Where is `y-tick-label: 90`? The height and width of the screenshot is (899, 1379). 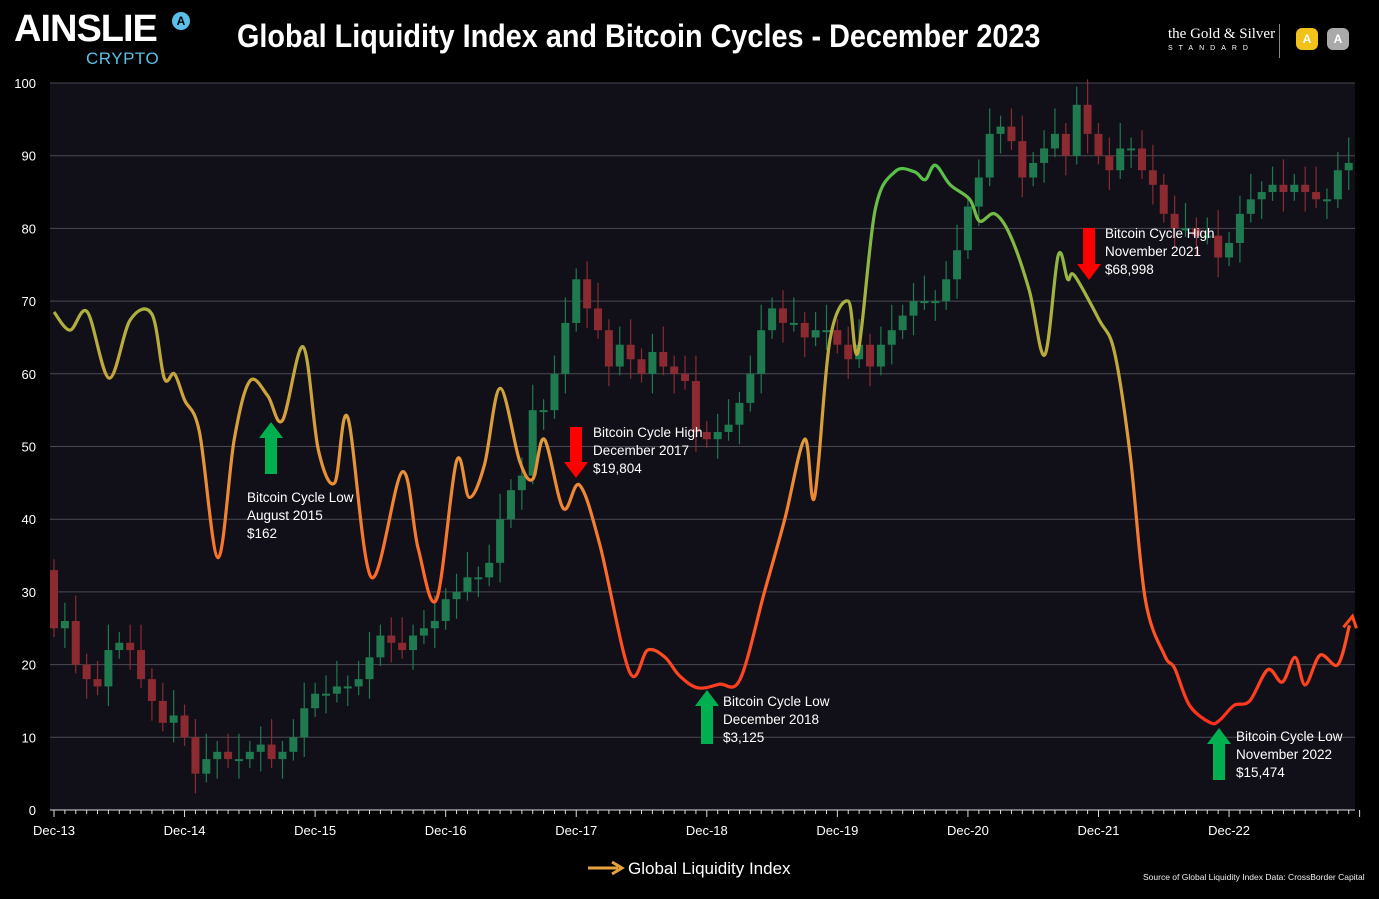 y-tick-label: 90 is located at coordinates (29, 156).